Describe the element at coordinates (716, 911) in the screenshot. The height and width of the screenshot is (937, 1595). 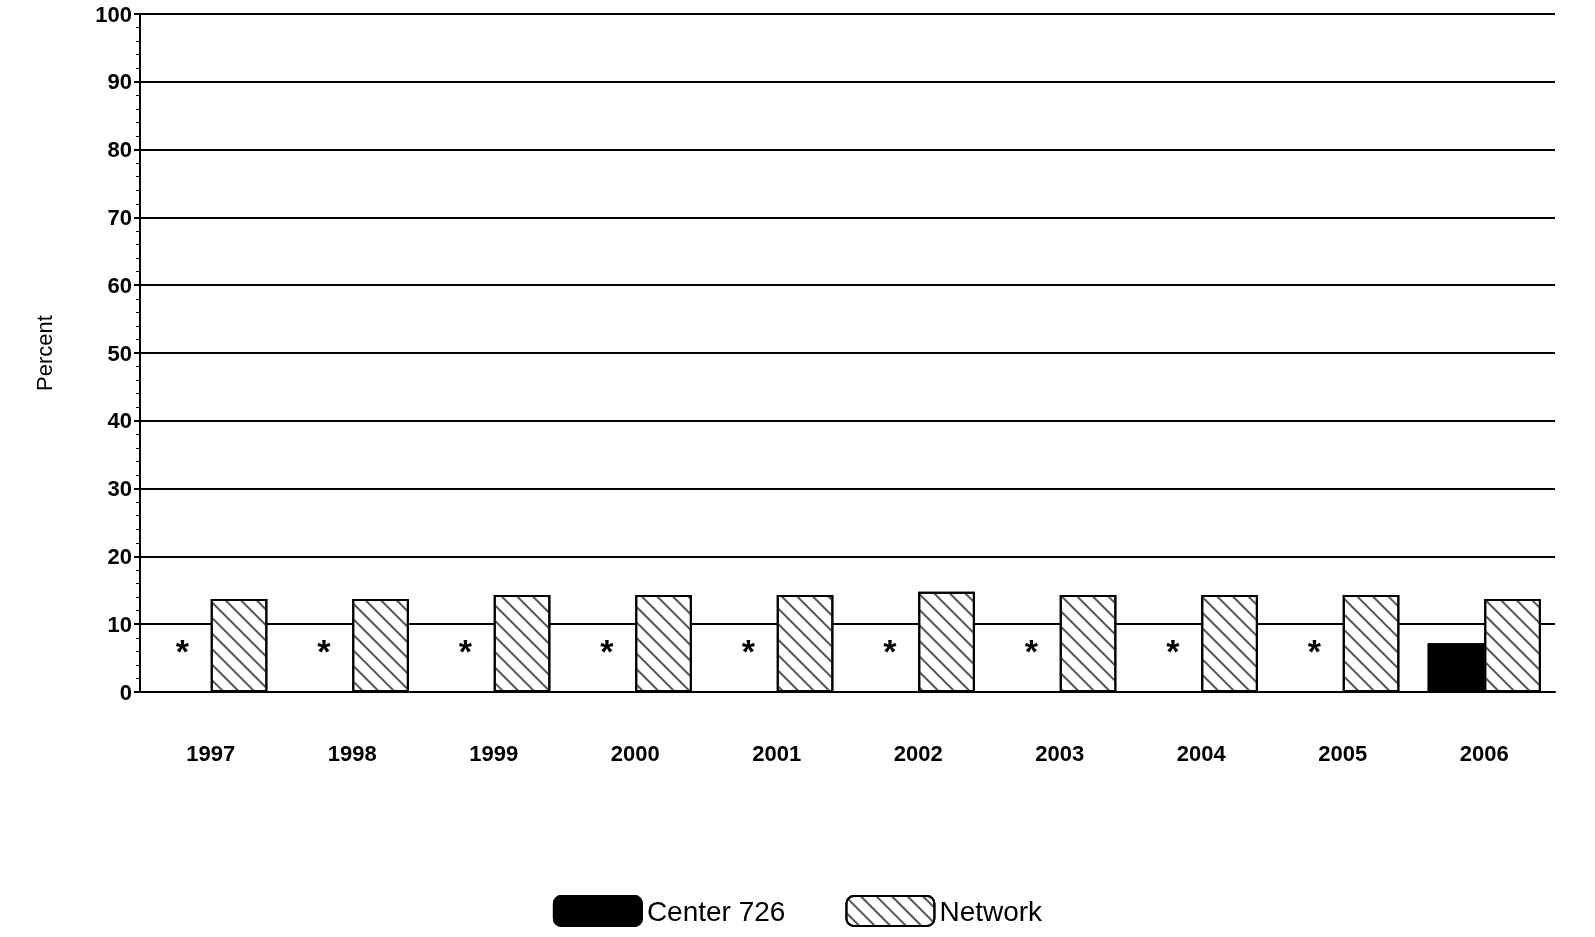
I see `legend-label: Center 726` at that location.